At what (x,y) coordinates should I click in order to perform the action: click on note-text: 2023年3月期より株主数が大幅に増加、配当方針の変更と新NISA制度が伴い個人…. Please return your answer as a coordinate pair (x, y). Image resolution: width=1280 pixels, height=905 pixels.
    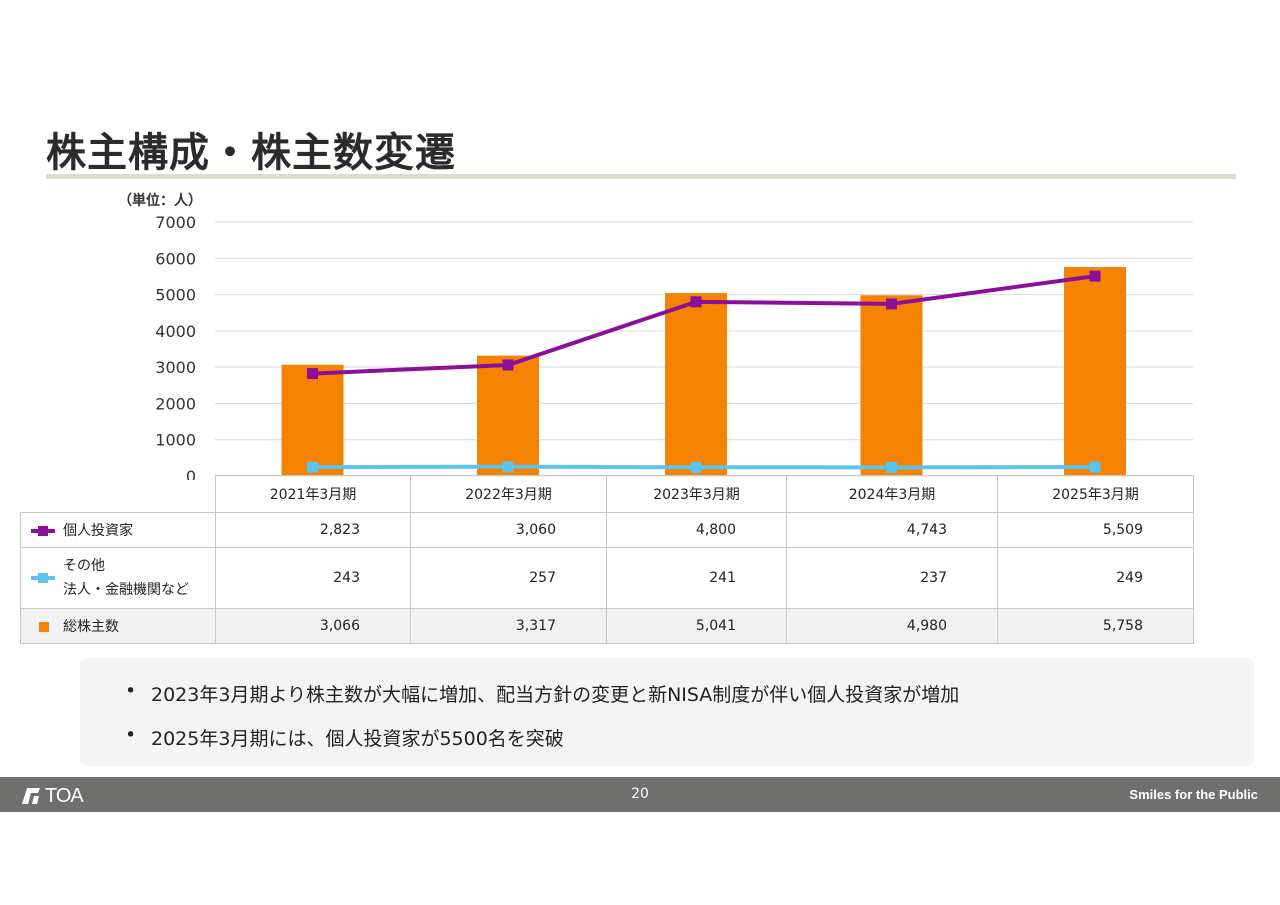
    Looking at the image, I should click on (555, 695).